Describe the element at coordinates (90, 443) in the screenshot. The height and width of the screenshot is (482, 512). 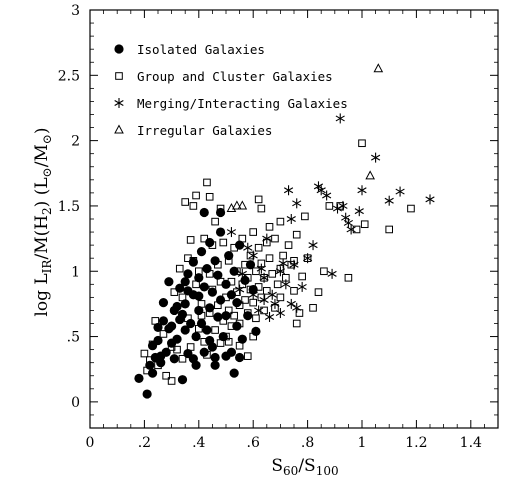
I see `x-tick-label: 0` at that location.